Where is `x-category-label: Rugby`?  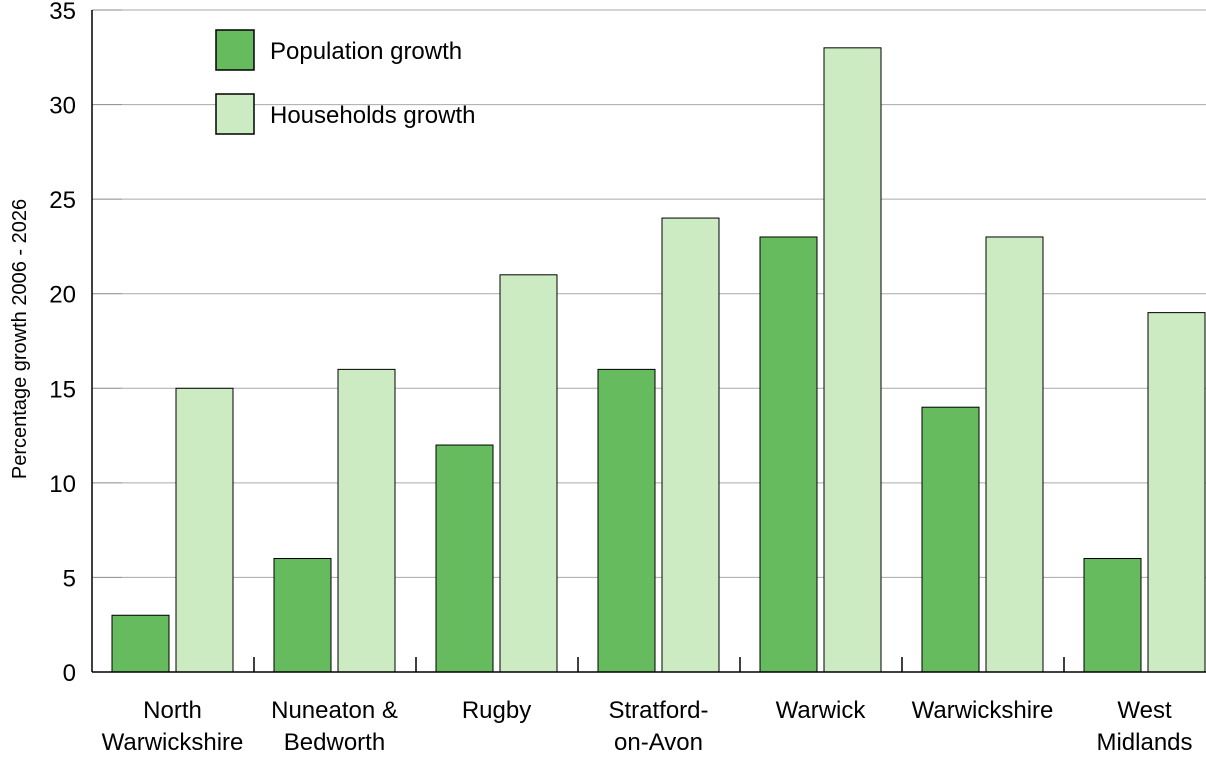 x-category-label: Rugby is located at coordinates (496, 710).